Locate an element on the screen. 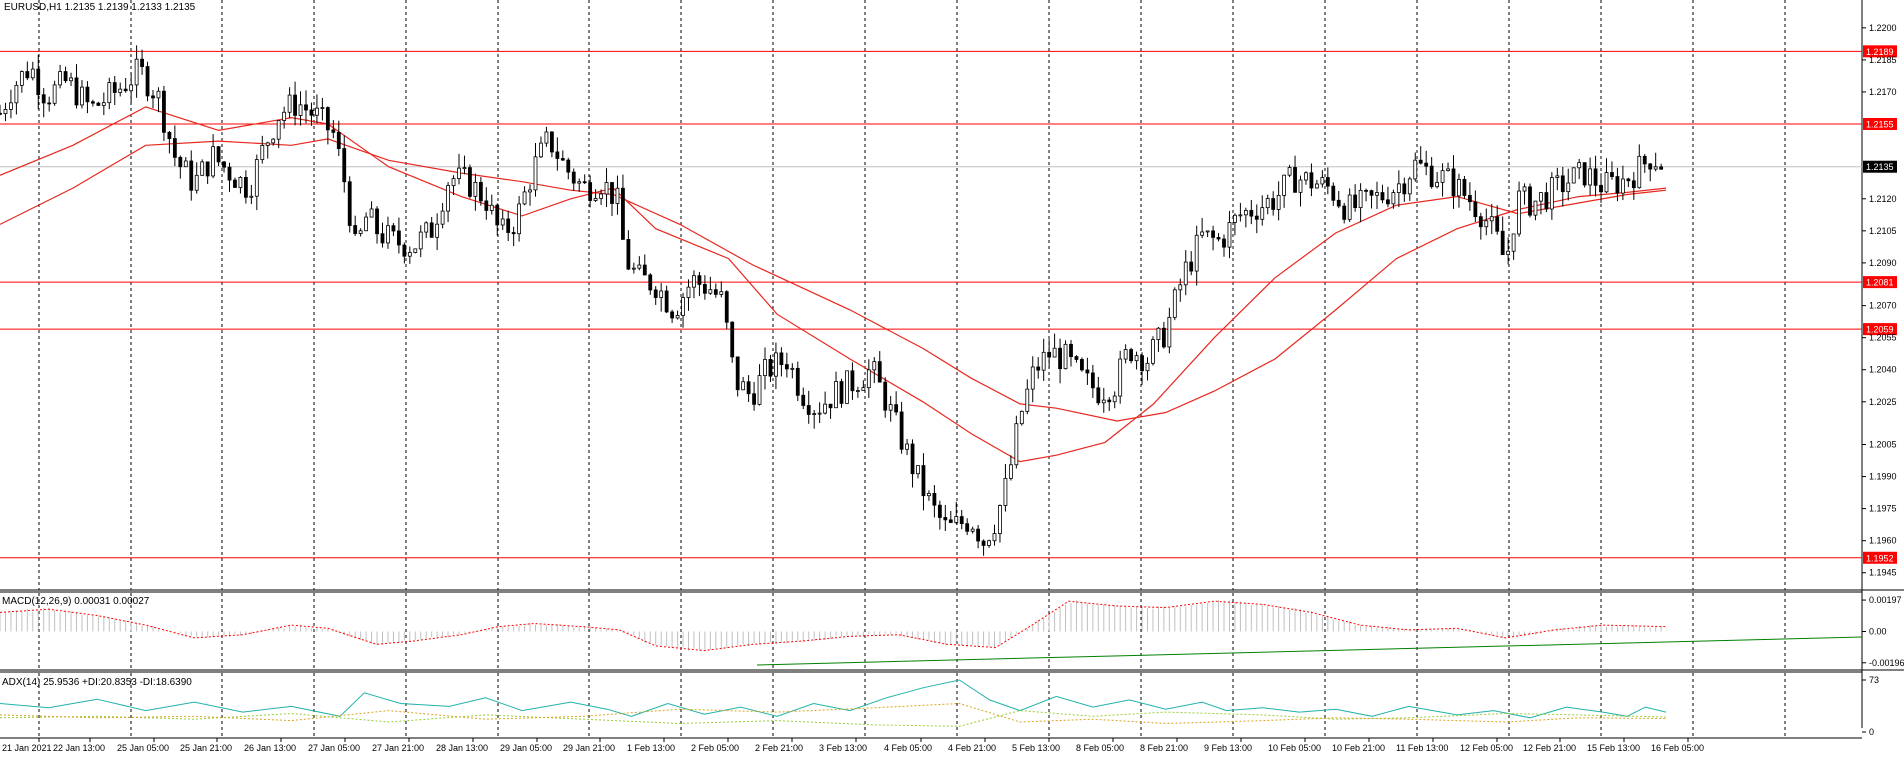 This screenshot has width=1904, height=765. current-price-label: 1.2135 is located at coordinates (1880, 167).